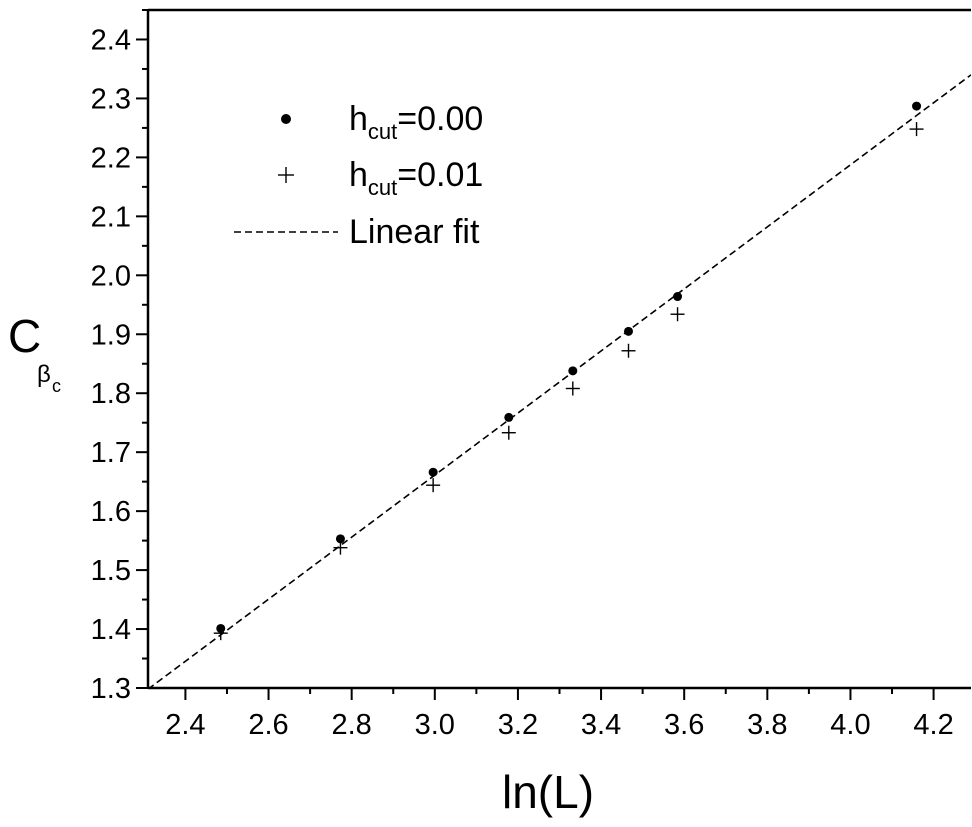  I want to click on legend-item: hcut=0.00, so click(382, 122).